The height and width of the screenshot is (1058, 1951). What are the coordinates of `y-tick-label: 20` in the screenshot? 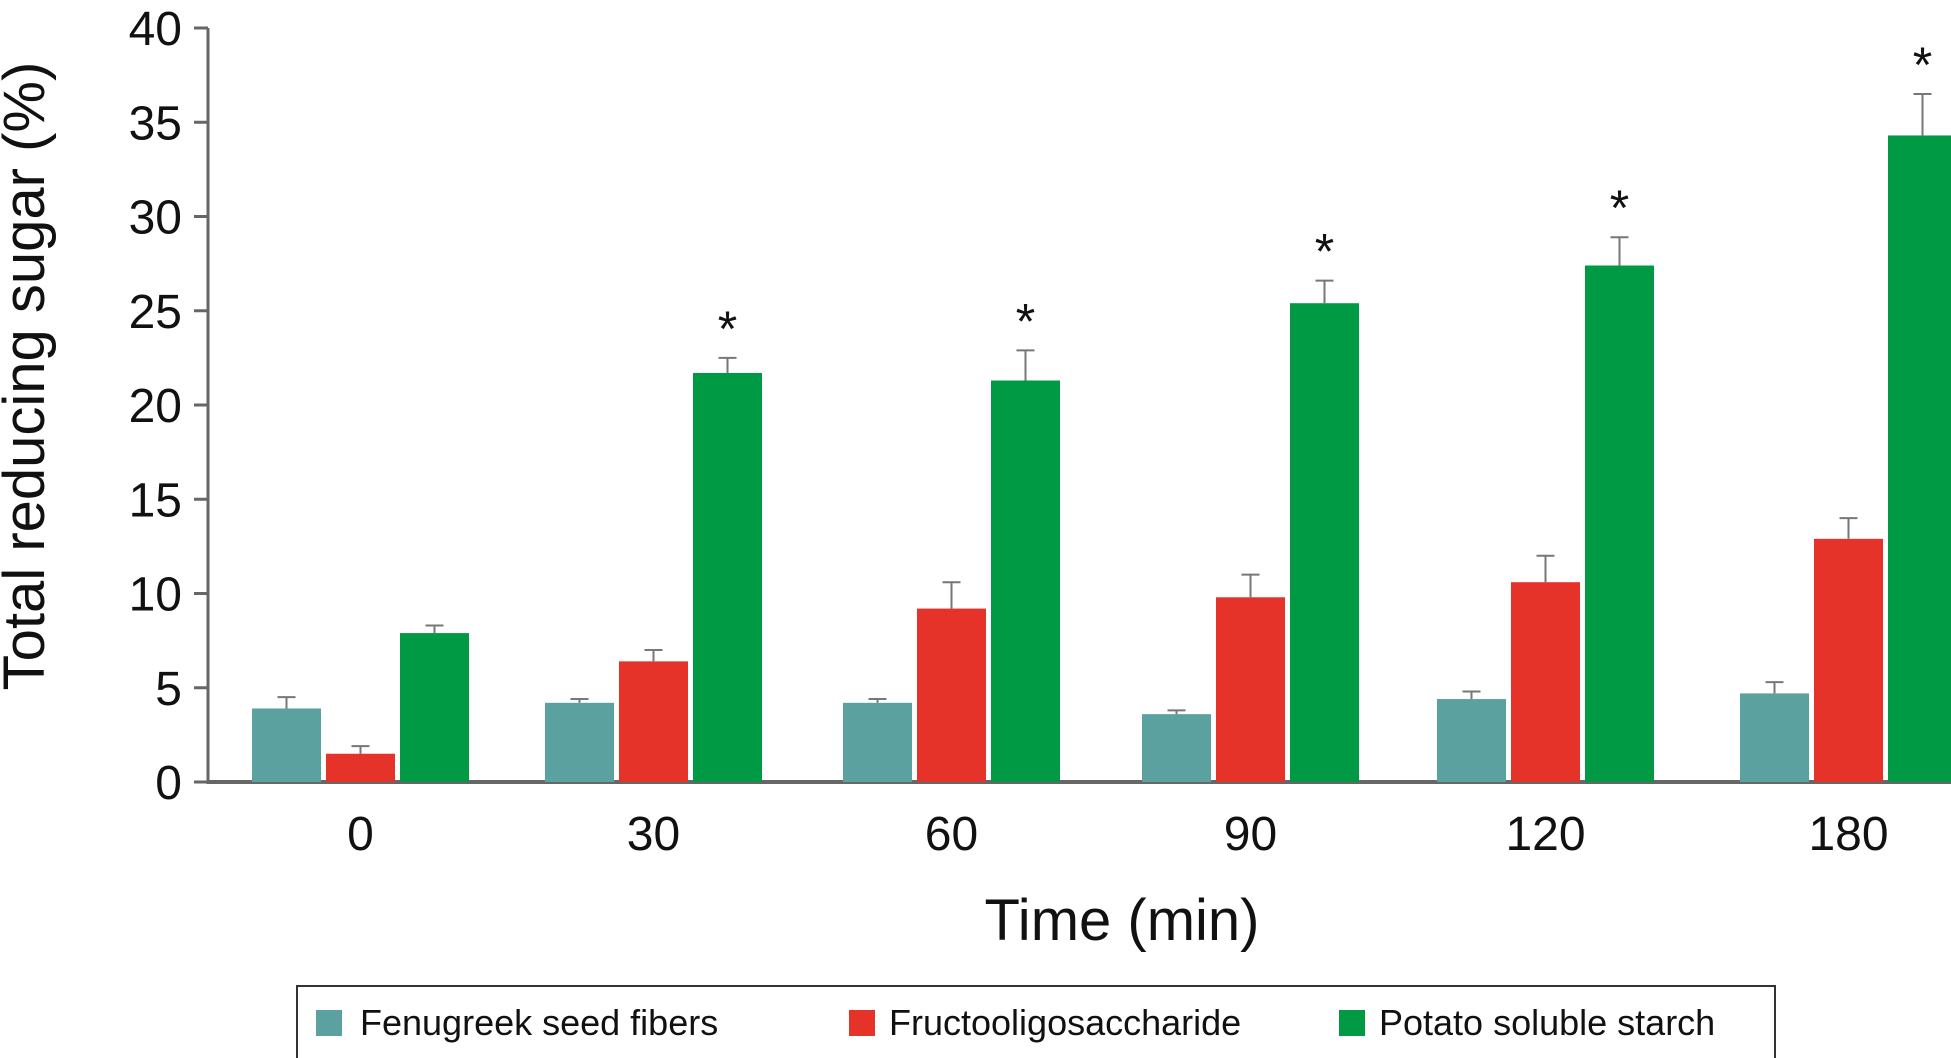 It's located at (155, 406).